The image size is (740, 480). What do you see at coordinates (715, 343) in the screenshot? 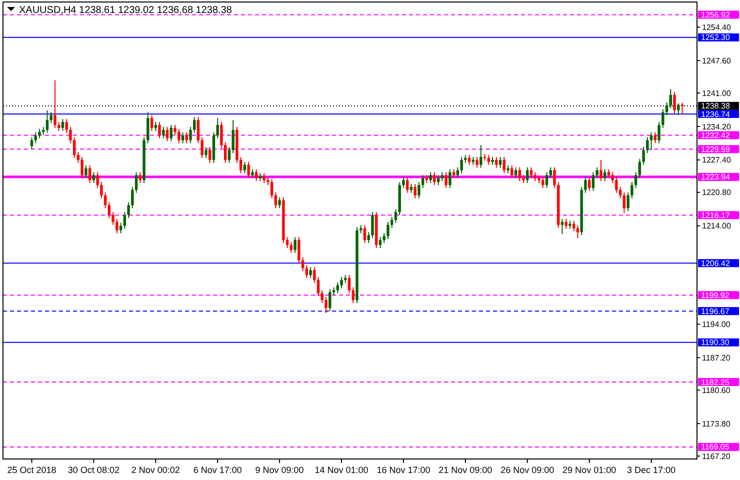
I see `ref-line-label: 1190.30` at bounding box center [715, 343].